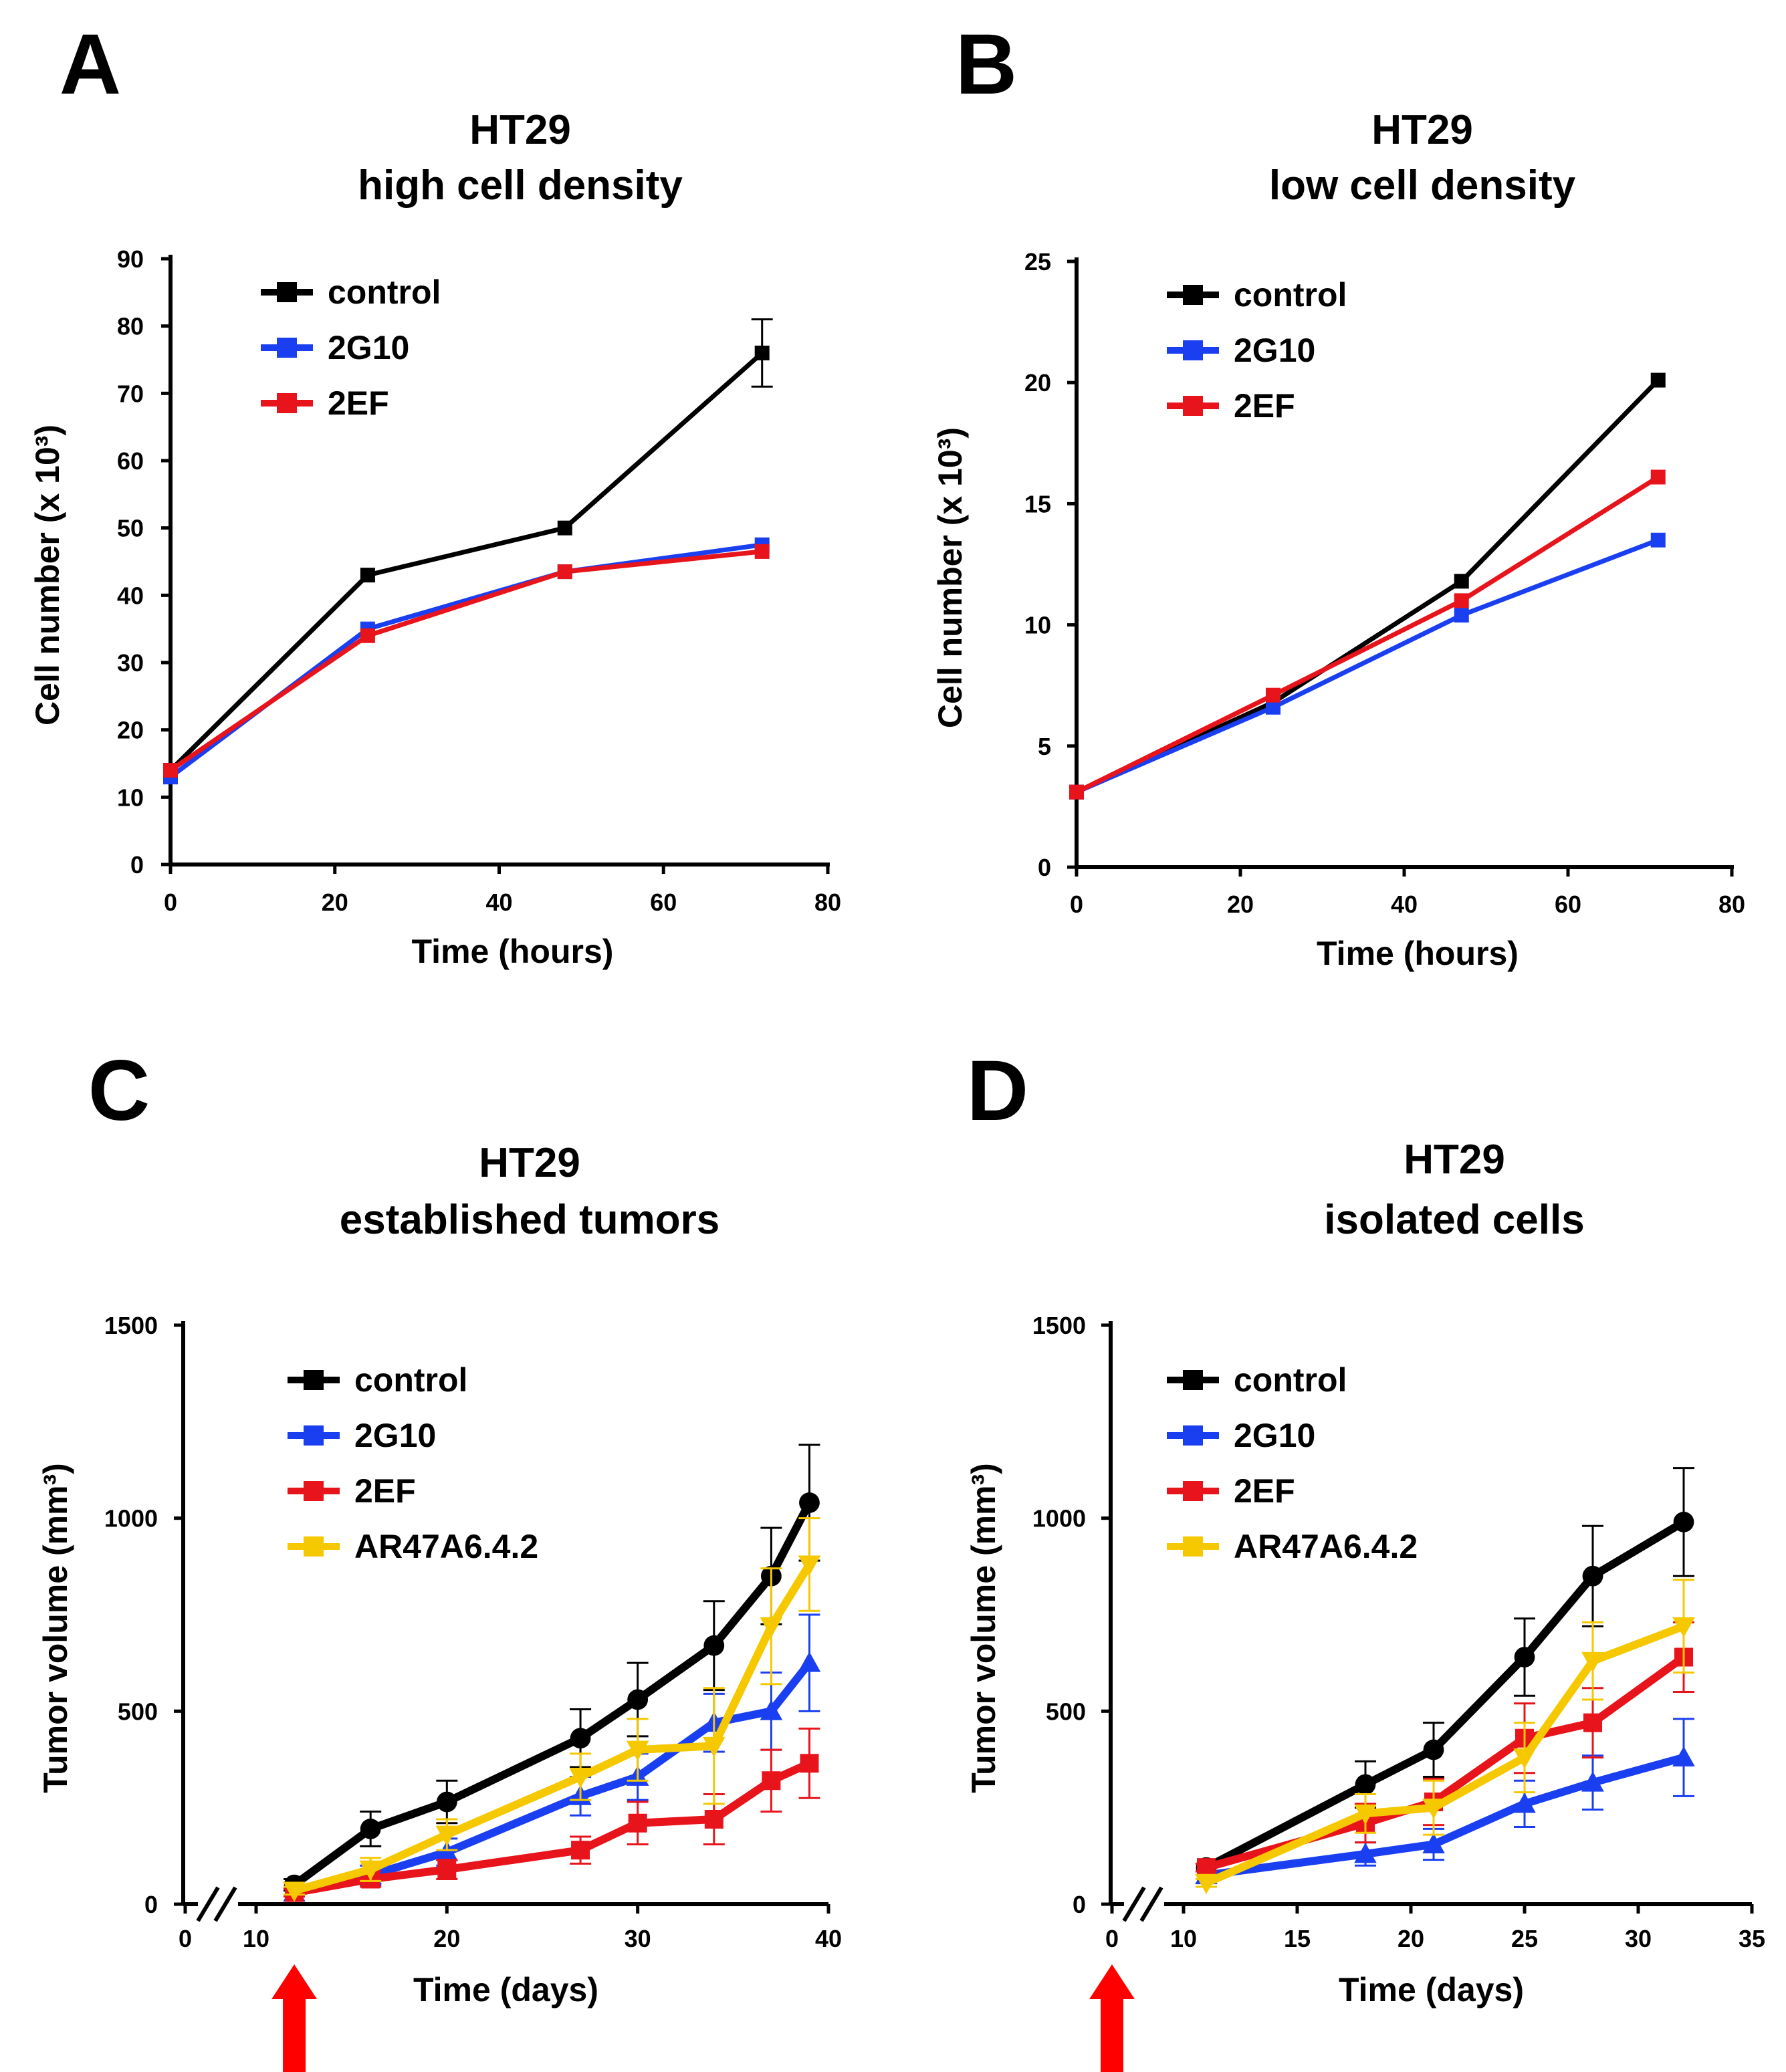 Image resolution: width=1786 pixels, height=2072 pixels. What do you see at coordinates (130, 393) in the screenshot?
I see `y-tick-label: 70` at bounding box center [130, 393].